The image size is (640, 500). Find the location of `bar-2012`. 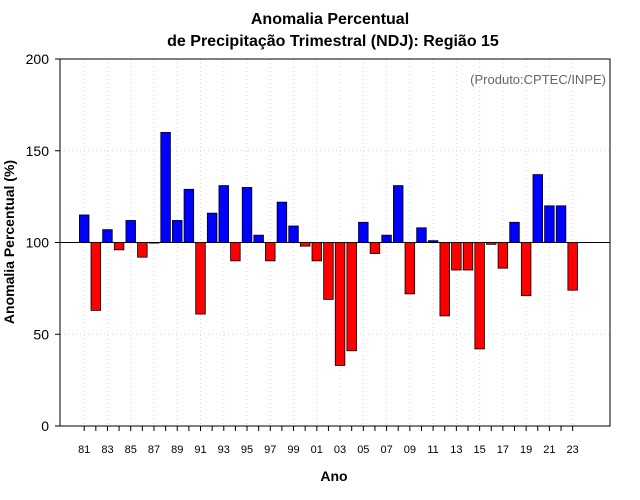

bar-2012 is located at coordinates (444, 279).